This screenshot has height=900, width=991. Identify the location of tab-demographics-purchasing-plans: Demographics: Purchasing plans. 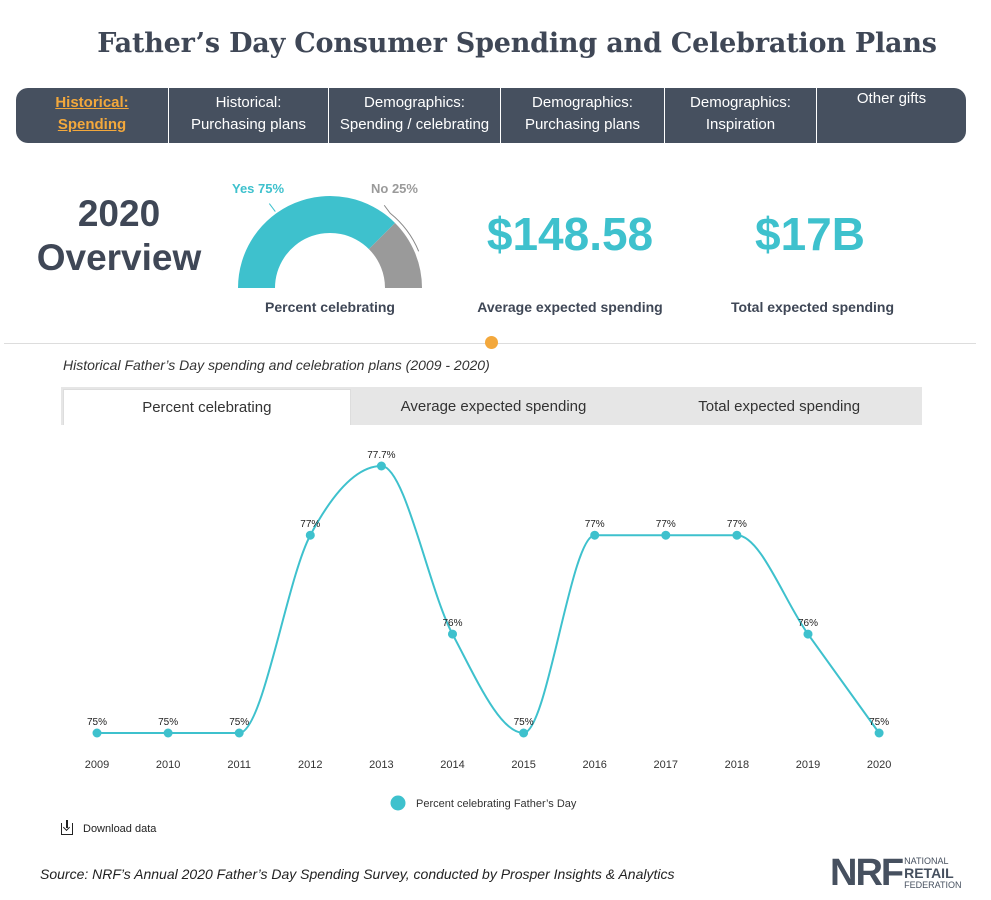
(583, 115).